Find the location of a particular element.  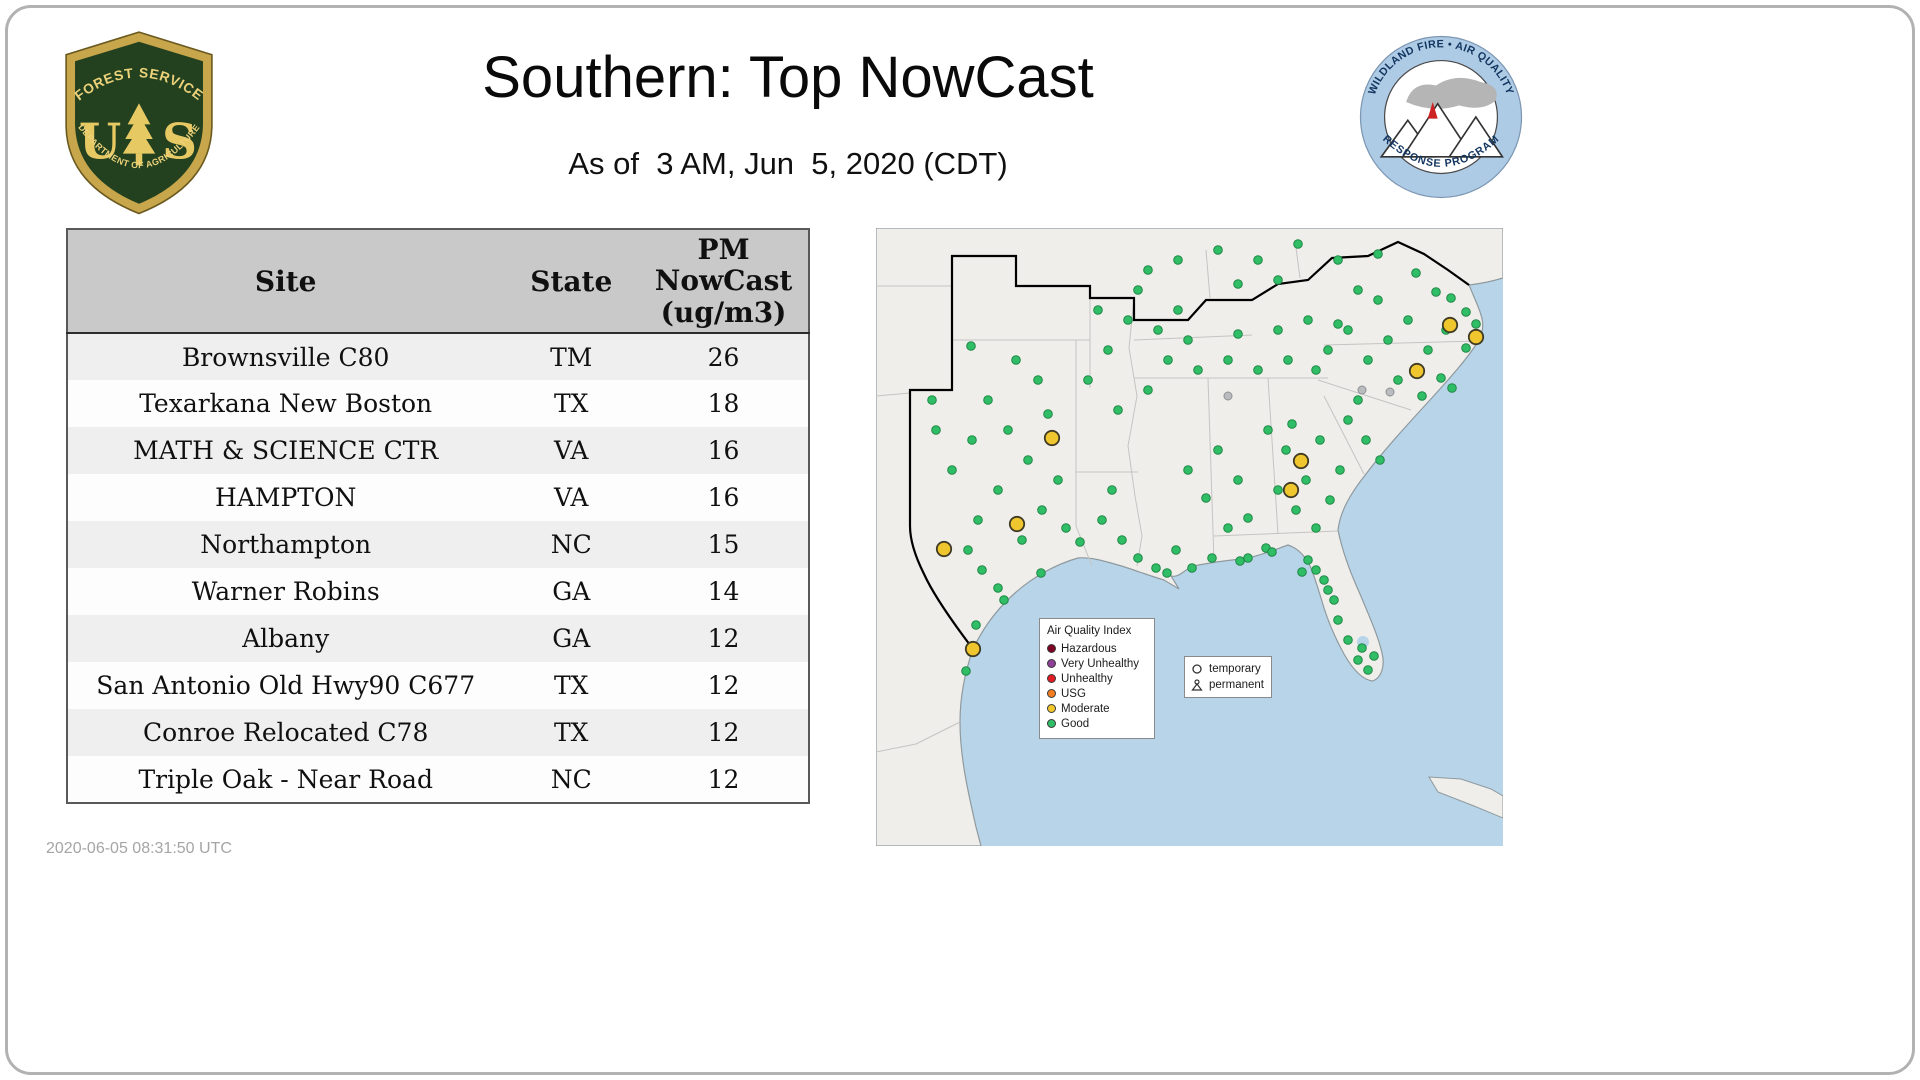

table-row: HAMPTON VA 16 is located at coordinates (438, 498).